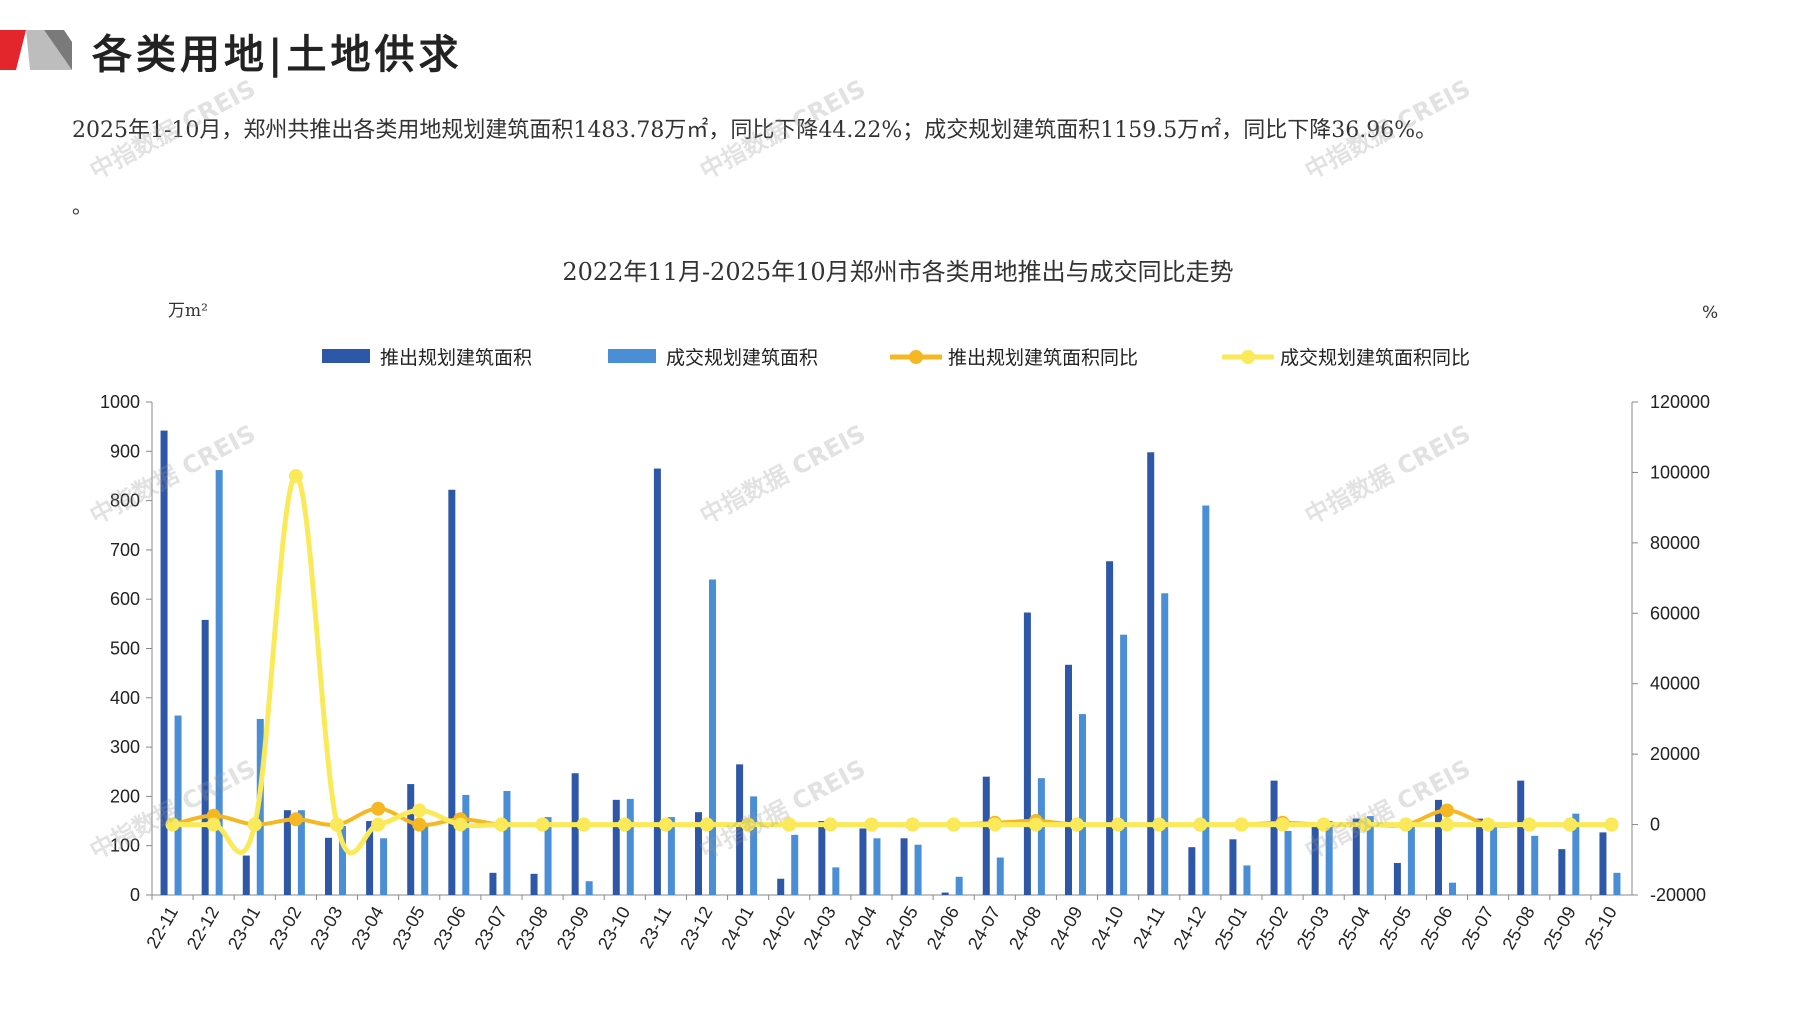 Image resolution: width=1797 pixels, height=1010 pixels. Describe the element at coordinates (125, 846) in the screenshot. I see `y-left-tick-label: 100` at that location.